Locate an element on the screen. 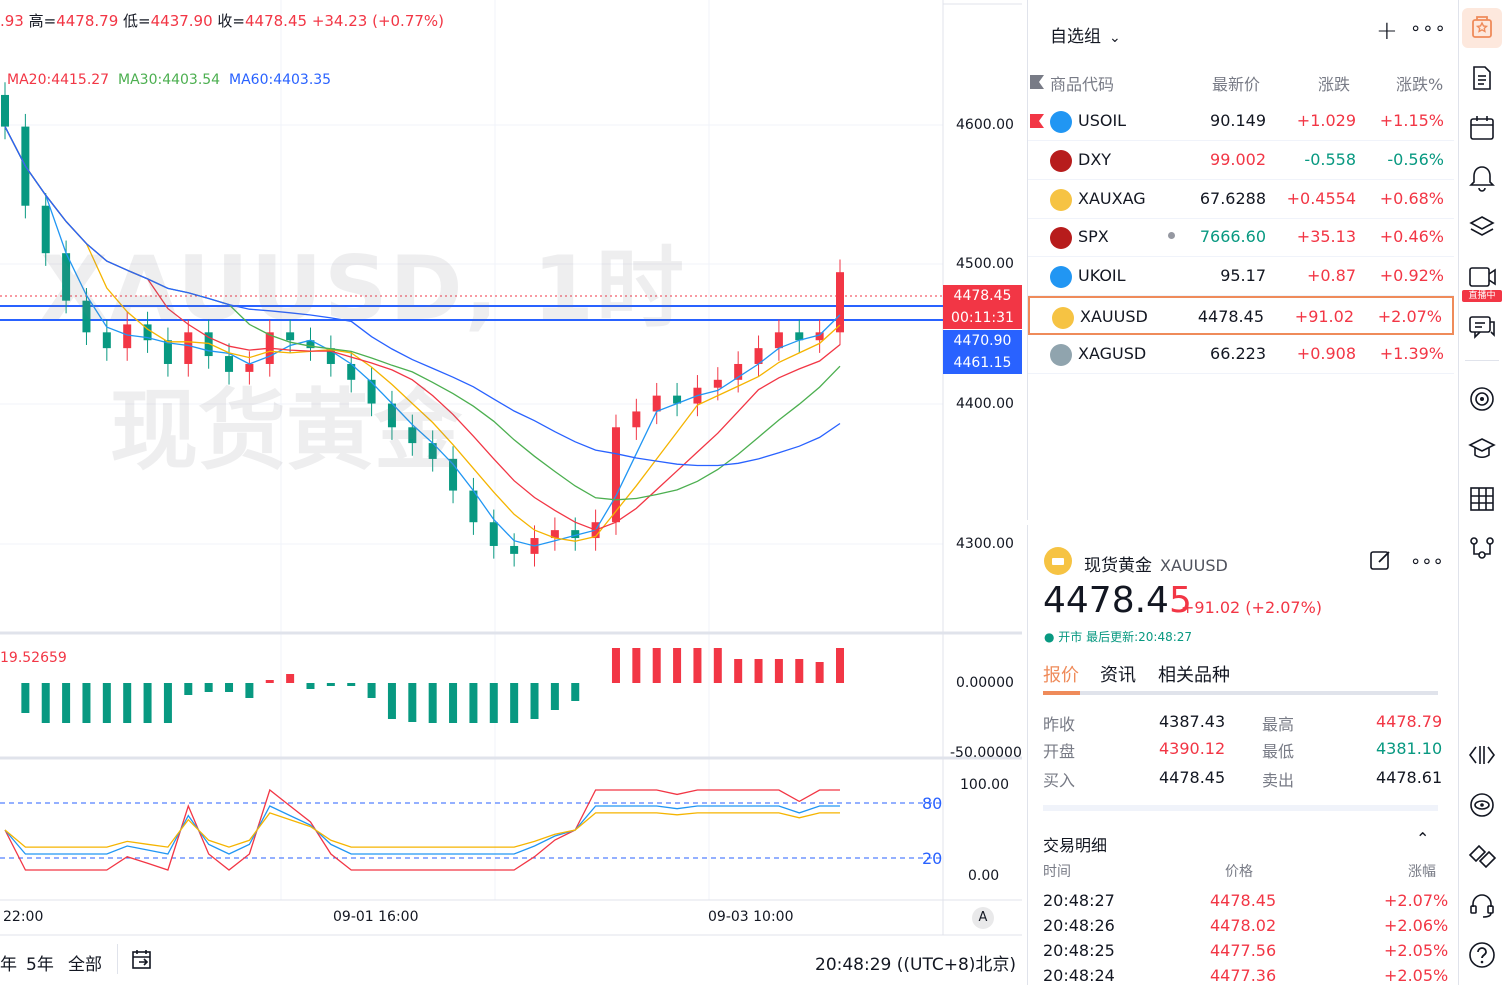 This screenshot has width=1505, height=985. prev-close-label: 昨收 is located at coordinates (1059, 724).